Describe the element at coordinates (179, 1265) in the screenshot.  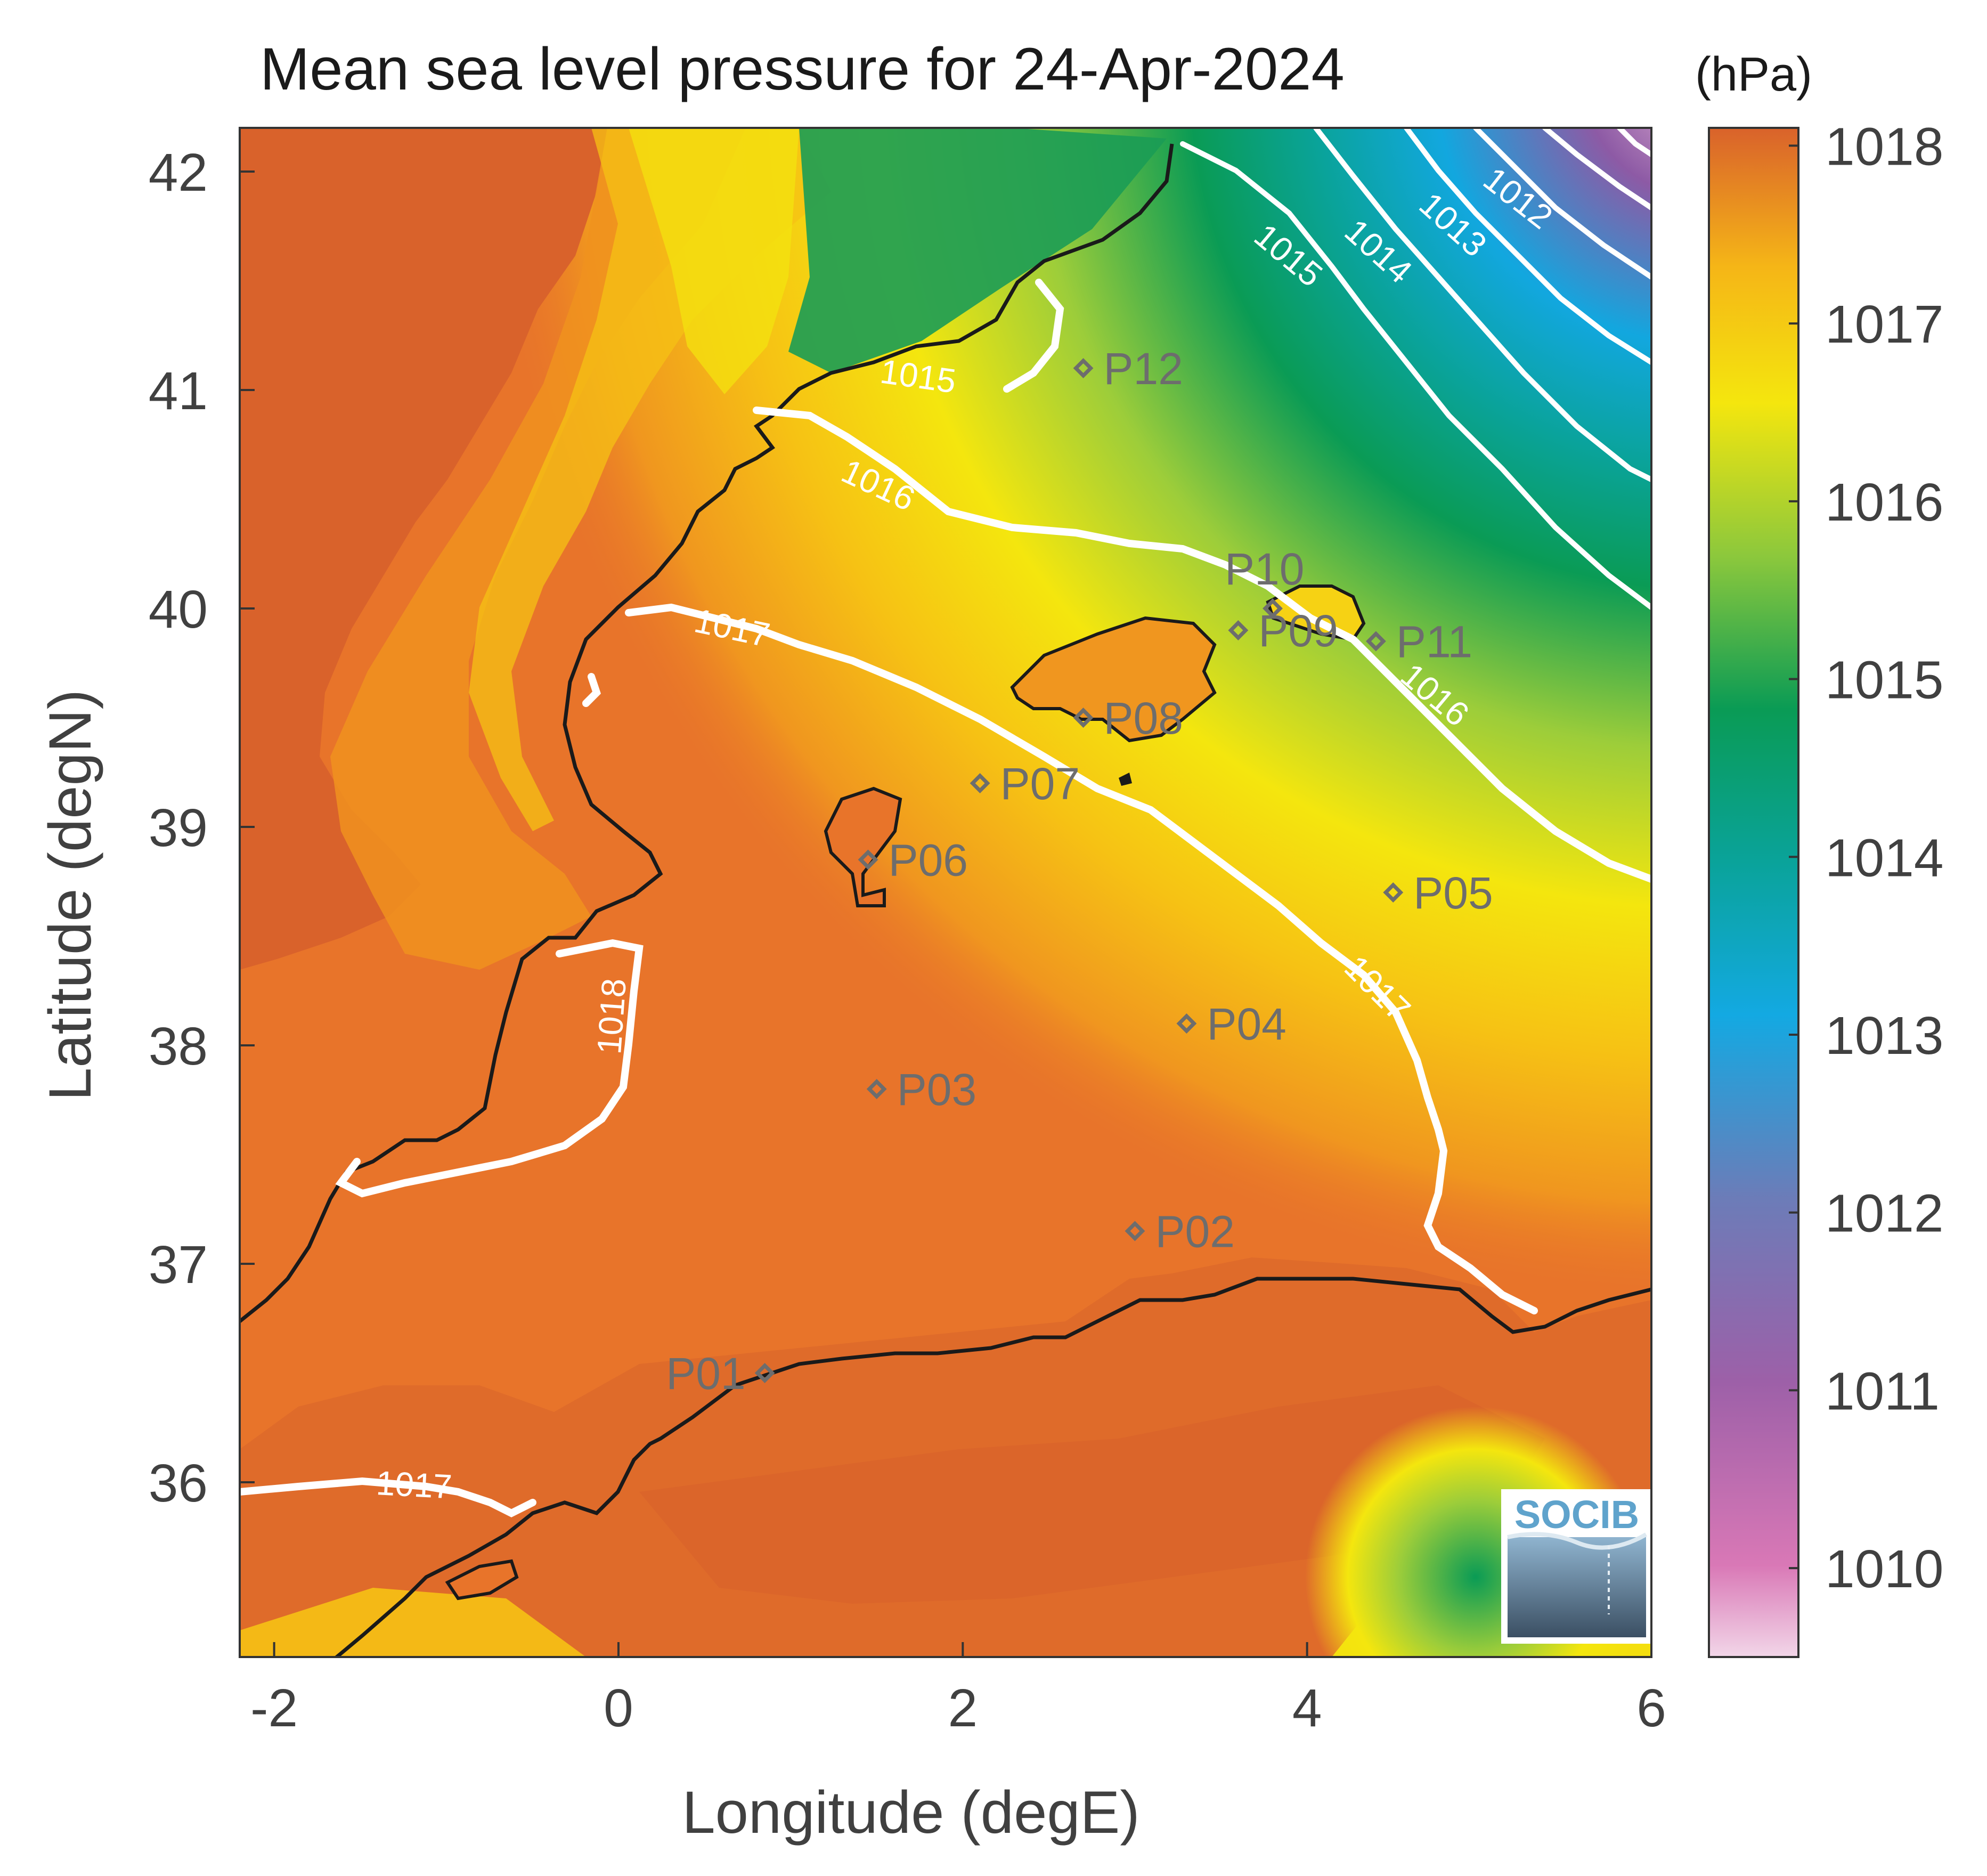
I see `y-tick-label: 37` at that location.